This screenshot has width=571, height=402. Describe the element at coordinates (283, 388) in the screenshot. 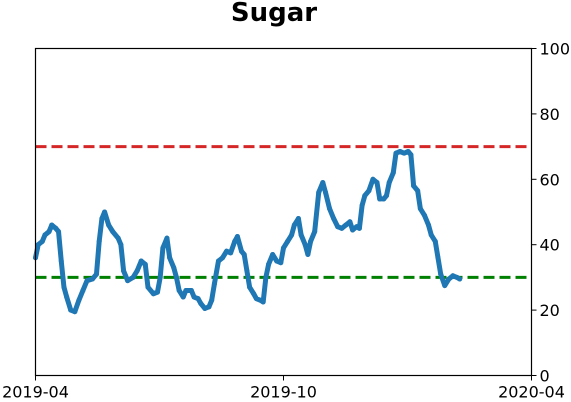

I see `x-axis: 2019-04 2019-10 2020-04` at that location.